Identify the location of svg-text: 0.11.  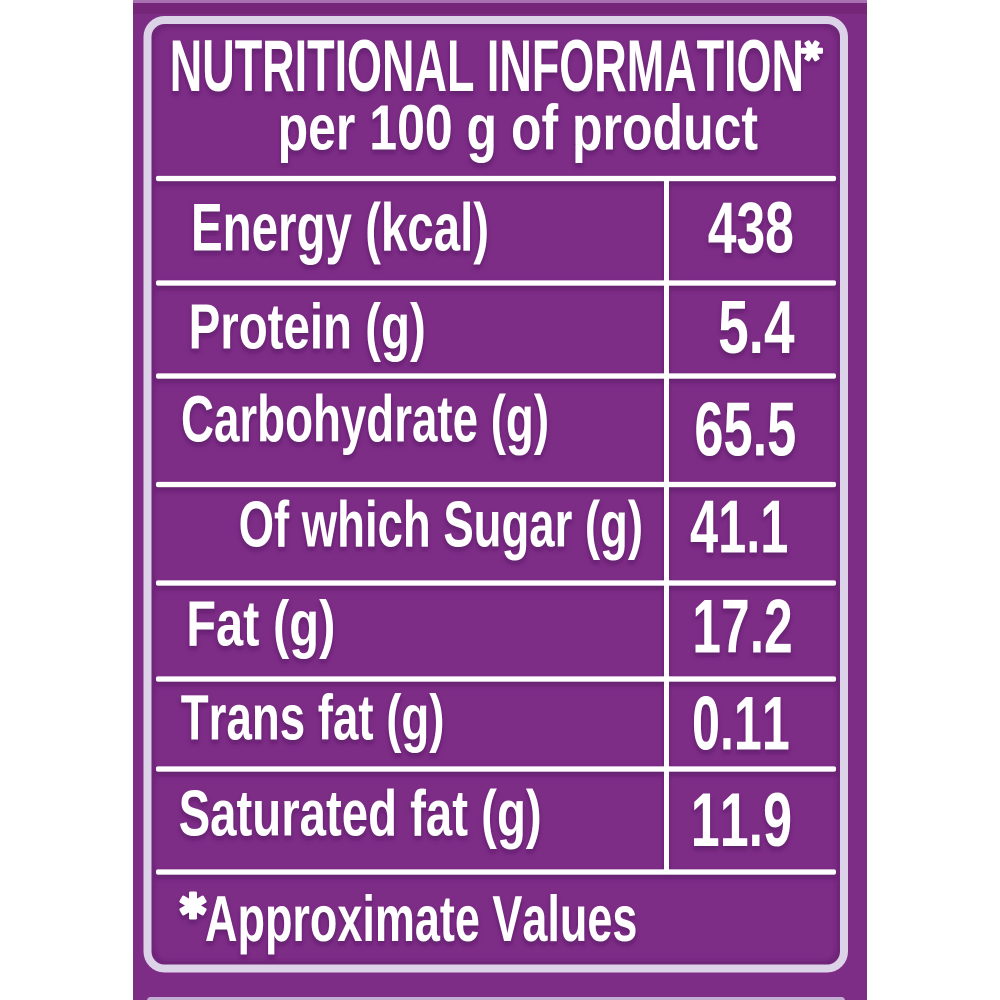
(741, 723).